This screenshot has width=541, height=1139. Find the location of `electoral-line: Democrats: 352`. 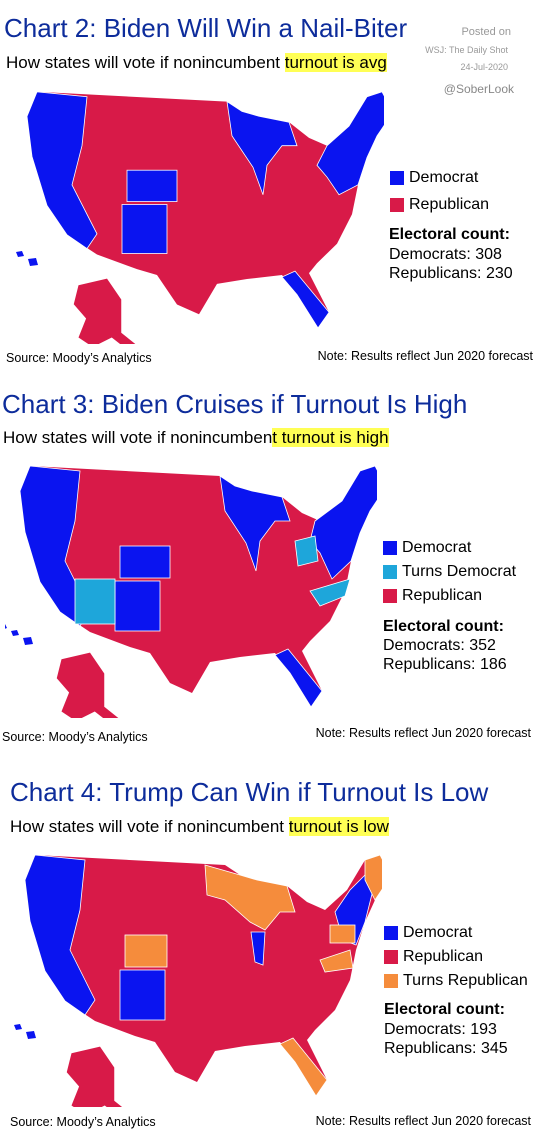

electoral-line: Democrats: 352 is located at coordinates (439, 645).